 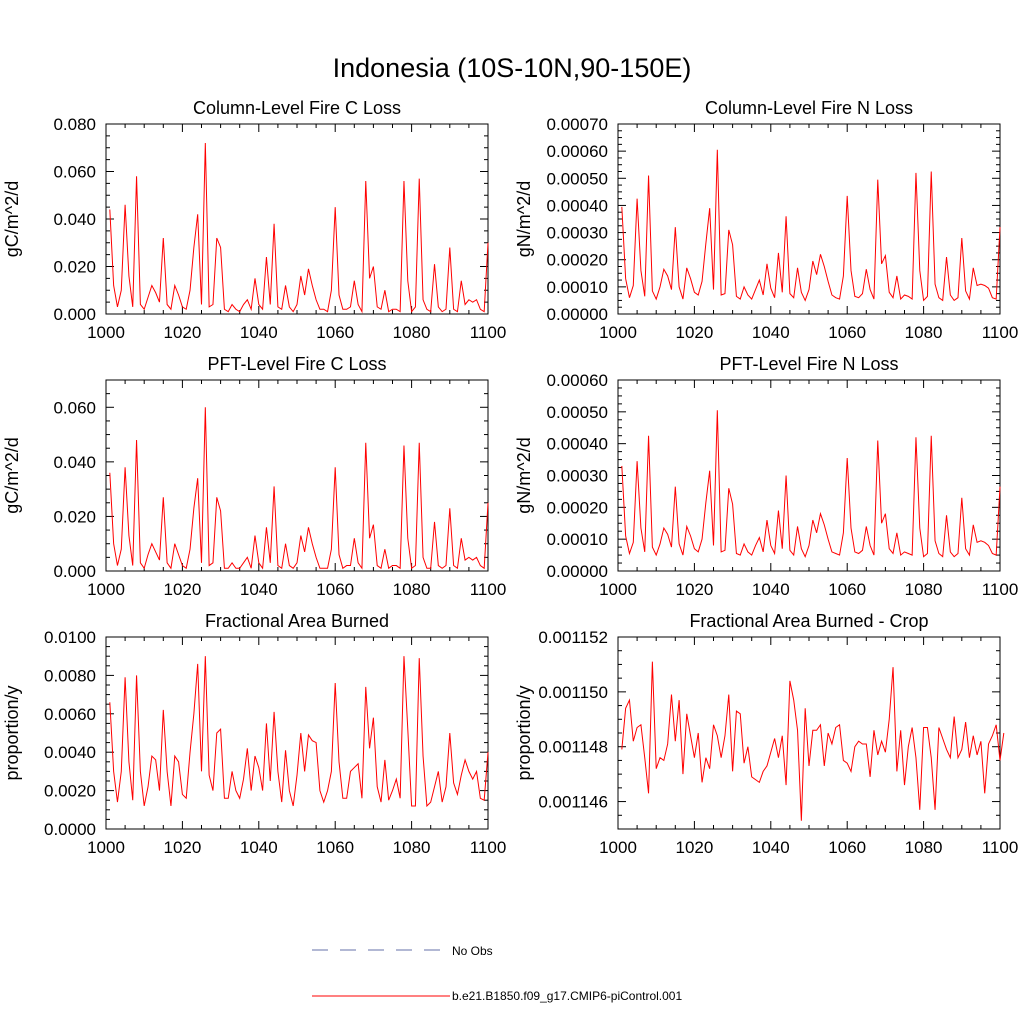 What do you see at coordinates (809, 108) in the screenshot?
I see `panel-title: Column-Level Fire N Loss` at bounding box center [809, 108].